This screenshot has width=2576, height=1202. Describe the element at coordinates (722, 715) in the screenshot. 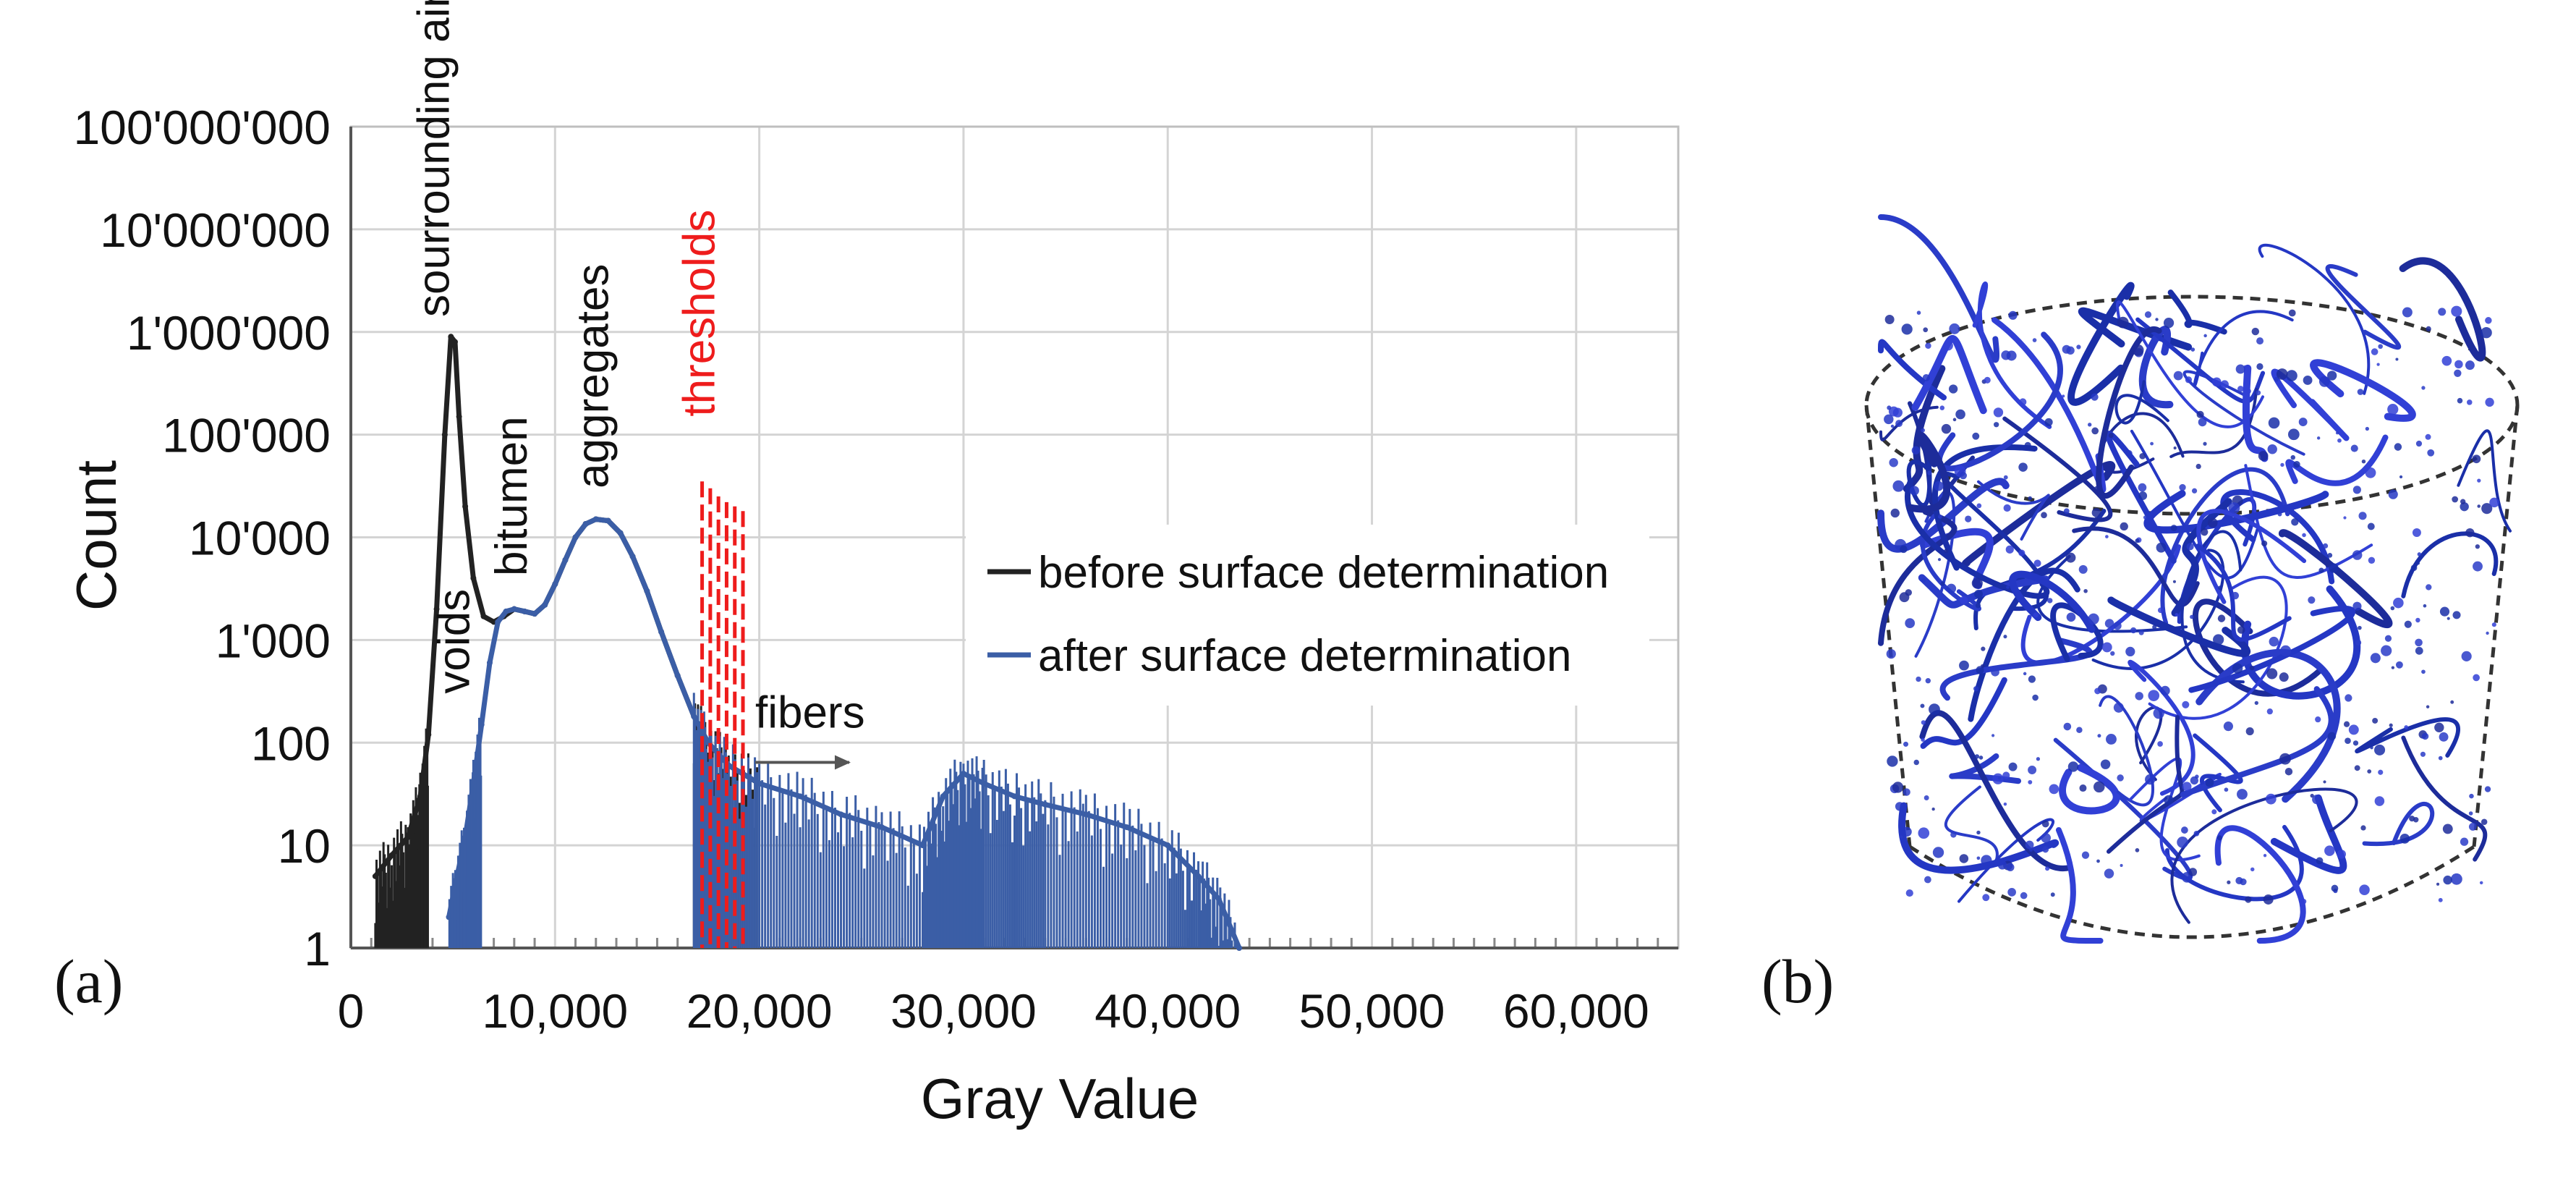

I see `threshold-lines` at that location.